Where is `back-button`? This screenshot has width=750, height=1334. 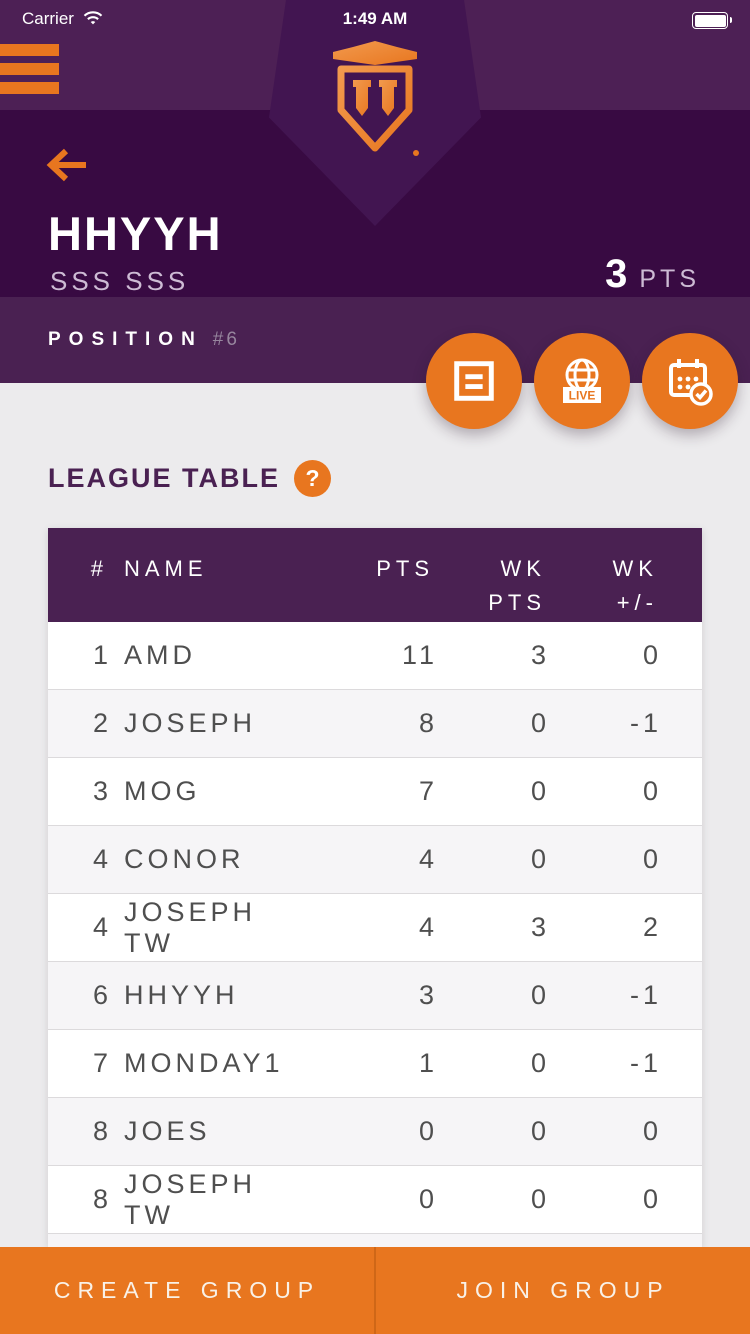 back-button is located at coordinates (68, 167).